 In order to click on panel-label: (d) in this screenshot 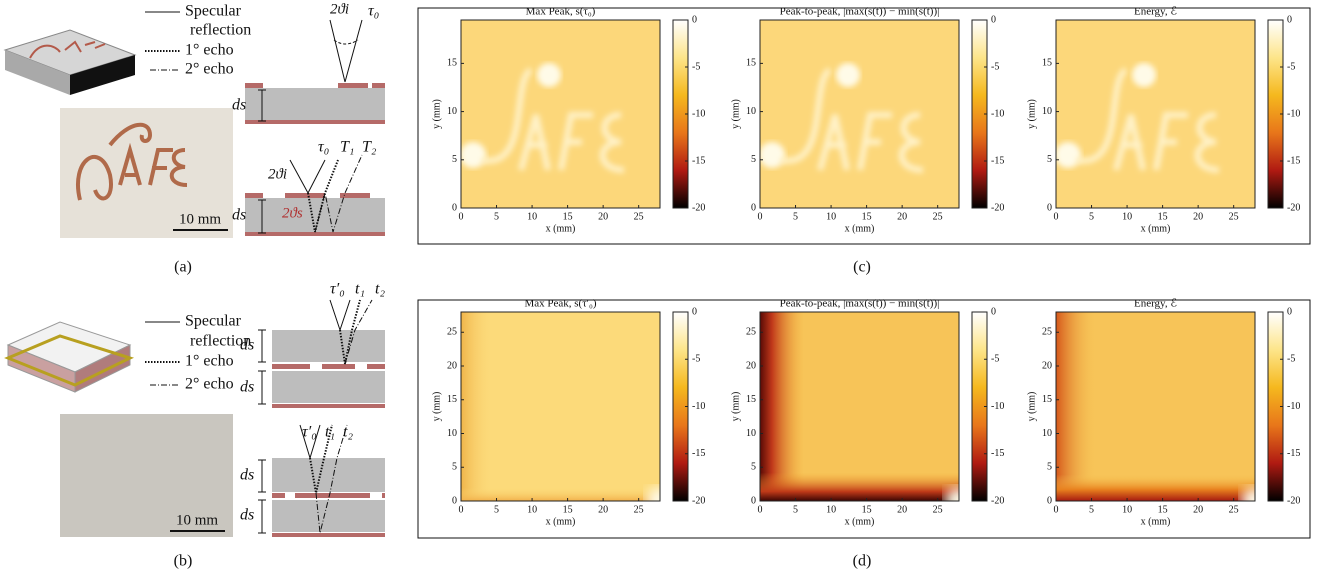, I will do `click(862, 561)`.